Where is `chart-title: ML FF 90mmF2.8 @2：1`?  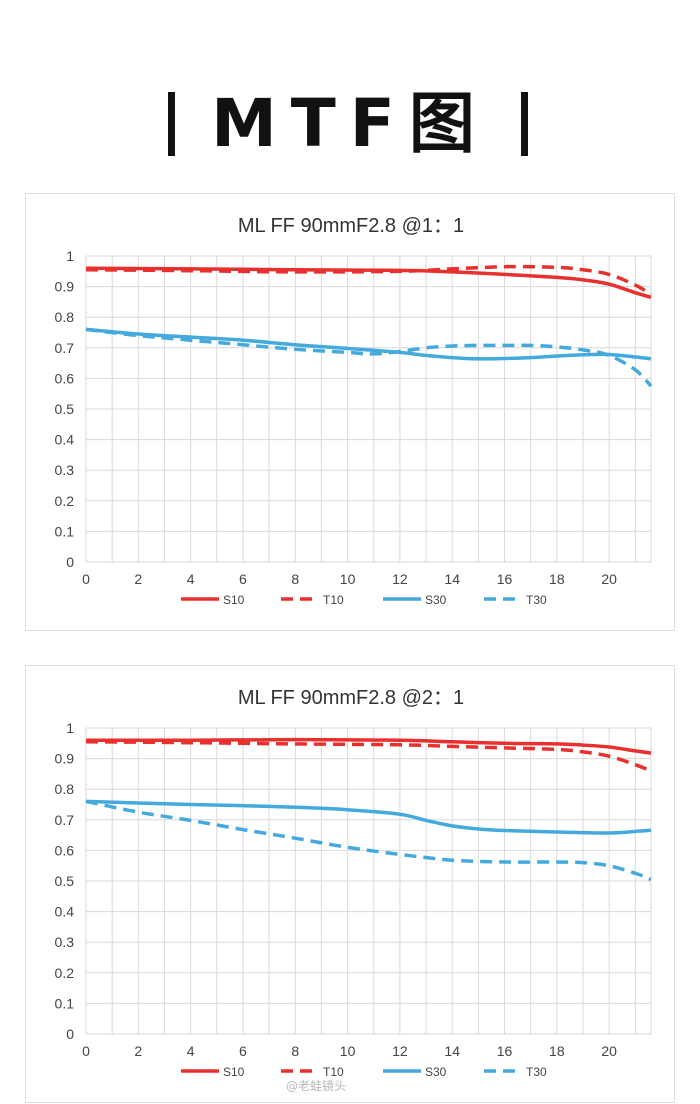
chart-title: ML FF 90mmF2.8 @2：1 is located at coordinates (351, 698).